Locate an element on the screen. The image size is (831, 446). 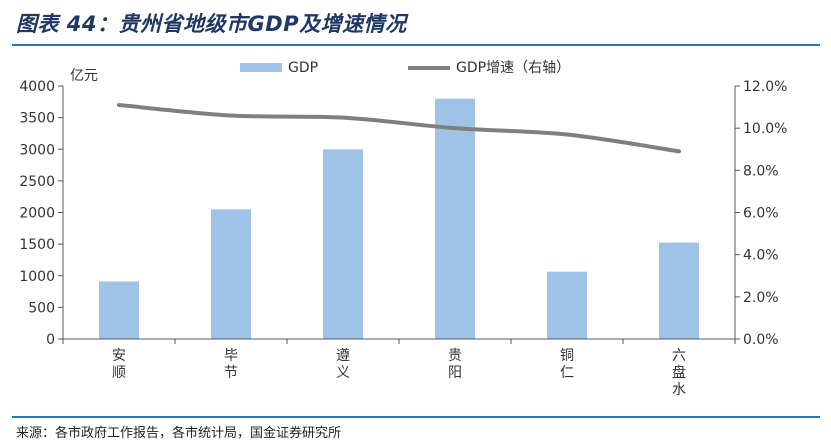
x-tick-label: 遵 is located at coordinates (343, 355).